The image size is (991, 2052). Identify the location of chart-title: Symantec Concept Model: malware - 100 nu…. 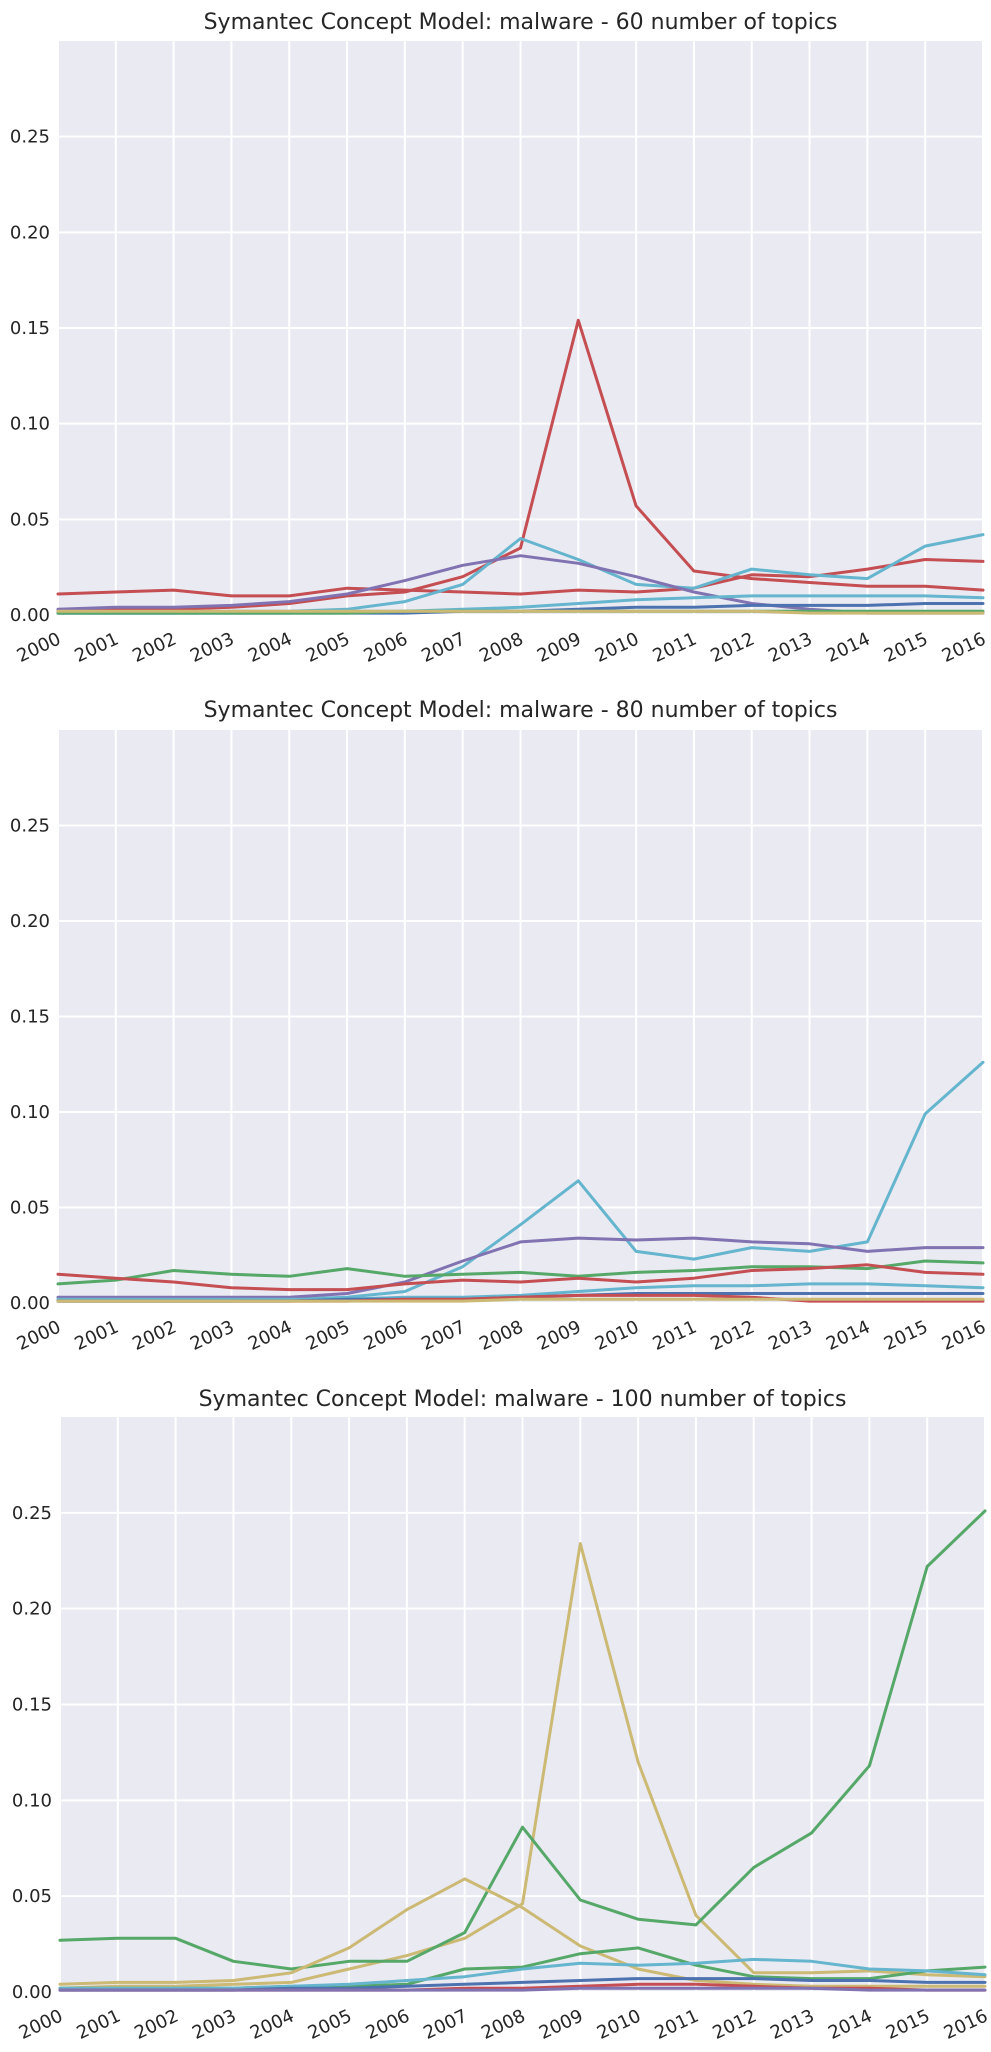
(523, 1399).